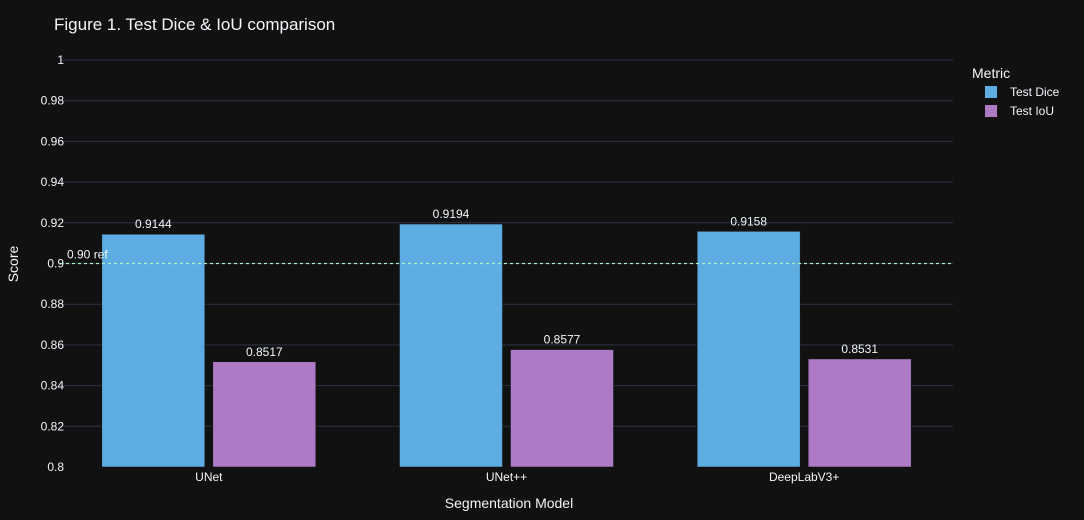 Image resolution: width=1084 pixels, height=520 pixels. What do you see at coordinates (451, 214) in the screenshot?
I see `data-label: 0.9194` at bounding box center [451, 214].